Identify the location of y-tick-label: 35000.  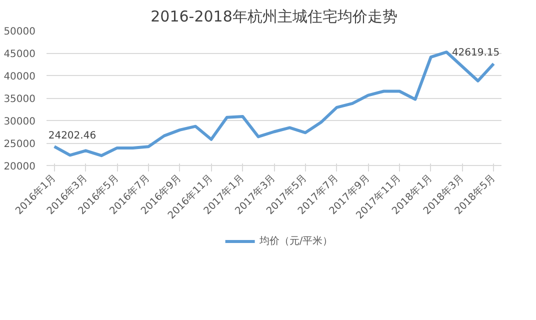
(20, 99).